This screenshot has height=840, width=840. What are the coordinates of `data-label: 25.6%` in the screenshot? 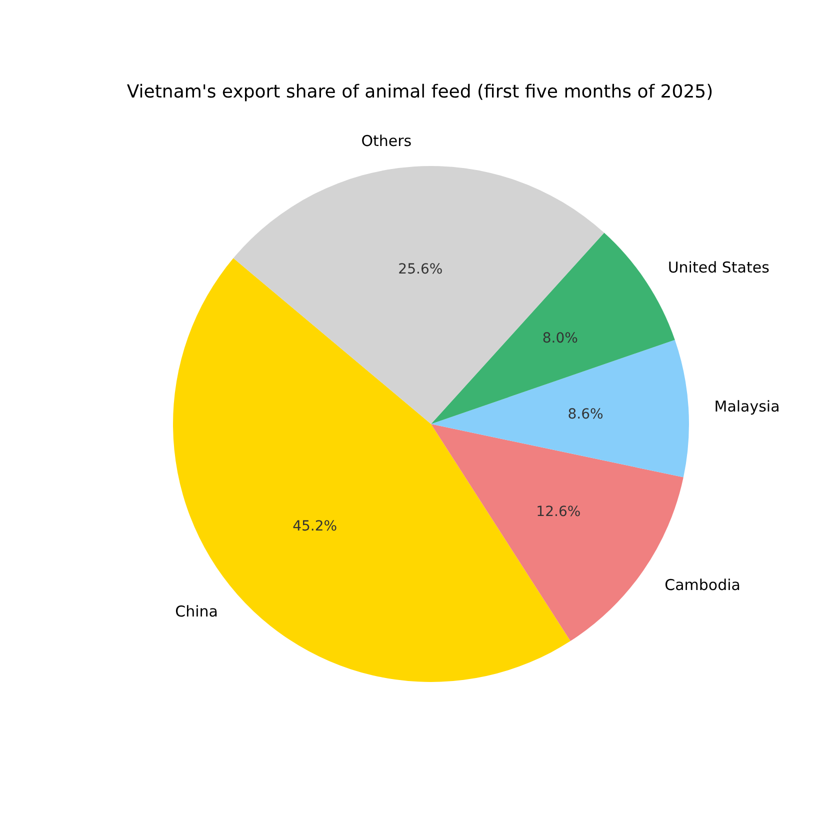 It's located at (420, 270).